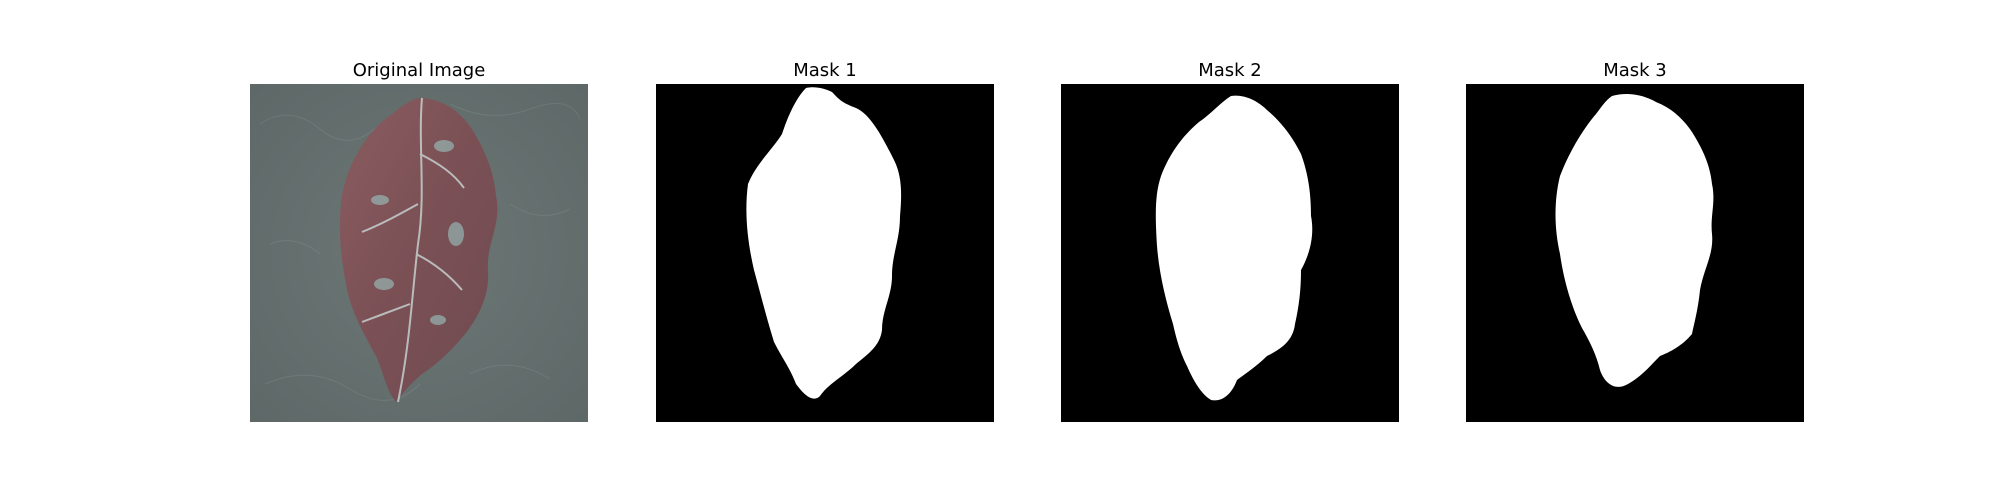 This screenshot has height=500, width=2000. I want to click on mask-1-image, so click(825, 253).